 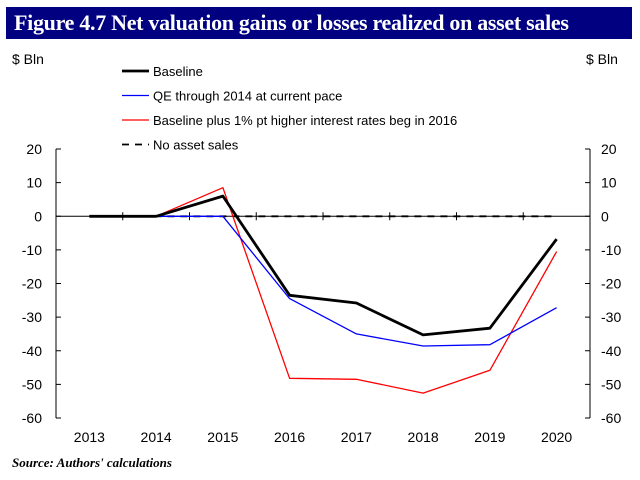 What do you see at coordinates (556, 437) in the screenshot?
I see `x-tick-label: 2020` at bounding box center [556, 437].